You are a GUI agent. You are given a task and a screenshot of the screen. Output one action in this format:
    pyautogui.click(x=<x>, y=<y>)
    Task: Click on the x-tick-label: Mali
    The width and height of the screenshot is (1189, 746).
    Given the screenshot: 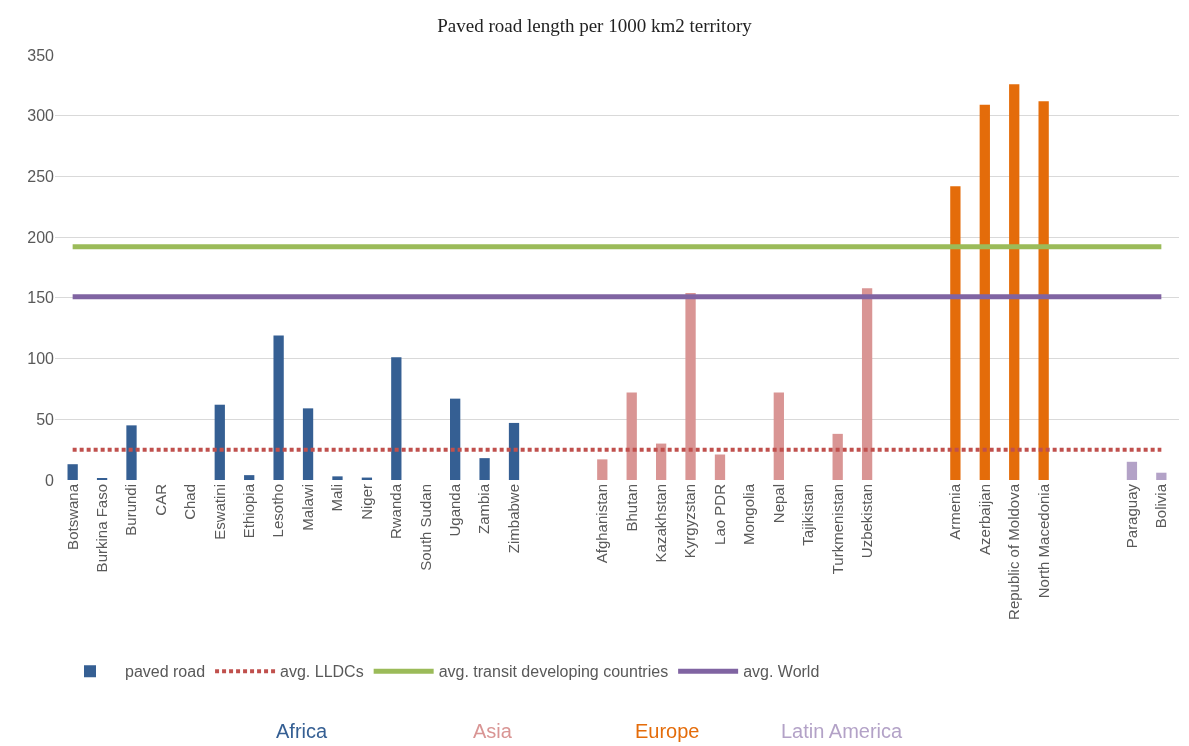 What is the action you would take?
    pyautogui.click(x=337, y=498)
    